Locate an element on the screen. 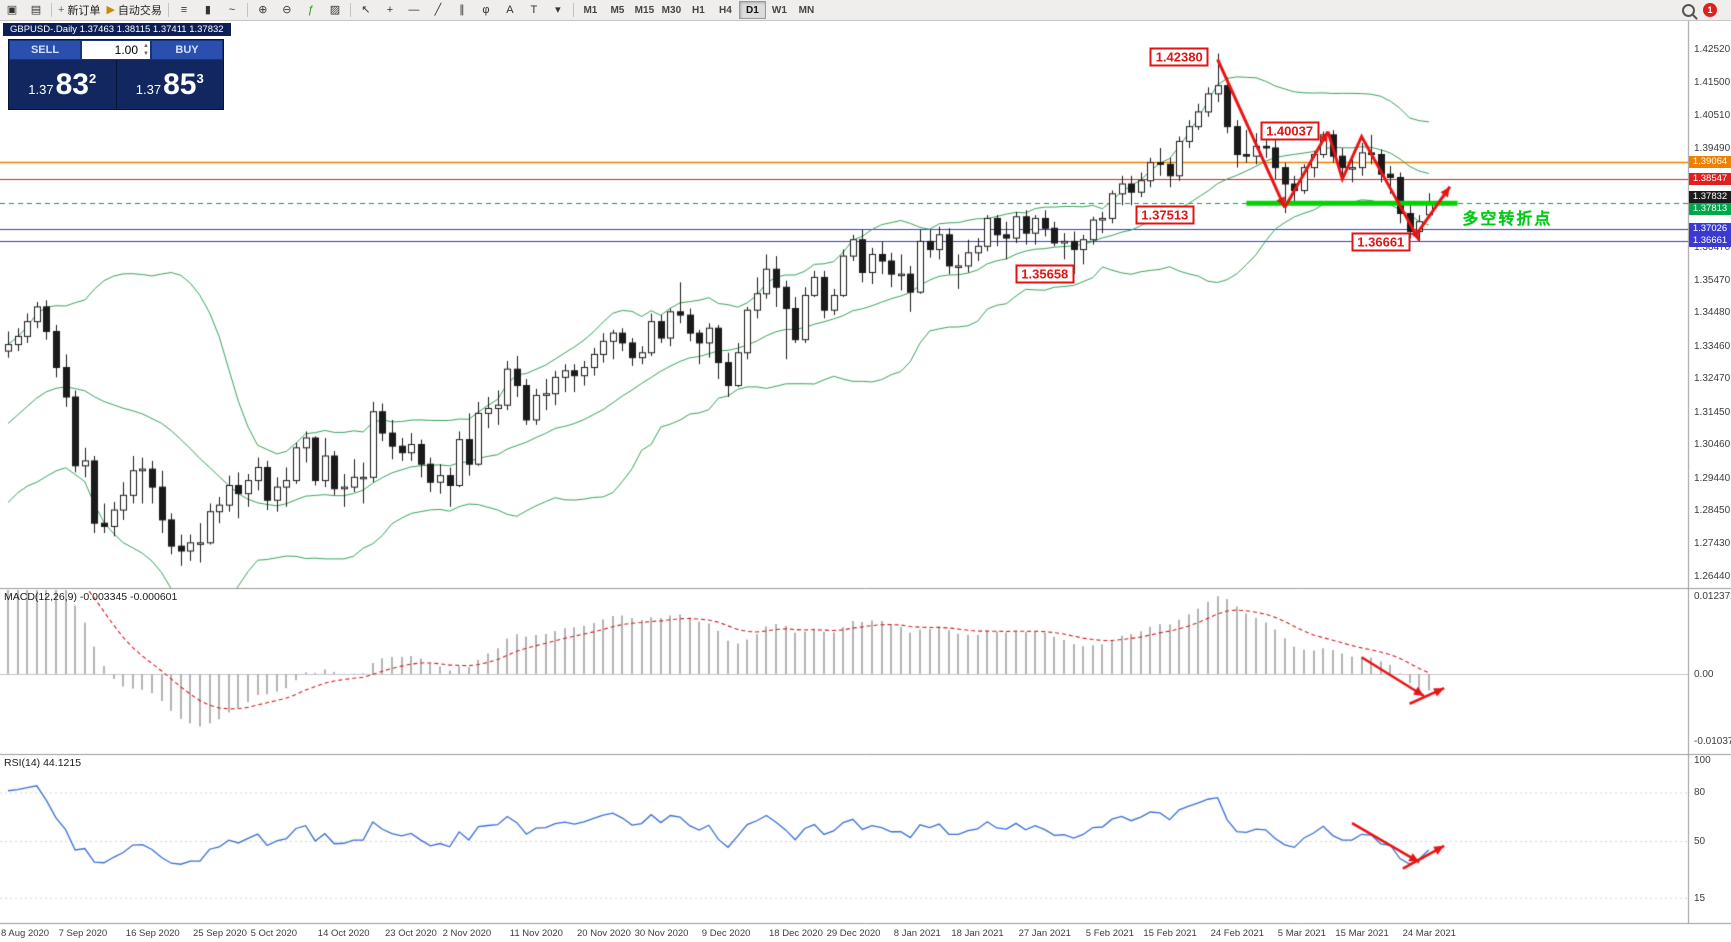  text-icon: A is located at coordinates (510, 9).